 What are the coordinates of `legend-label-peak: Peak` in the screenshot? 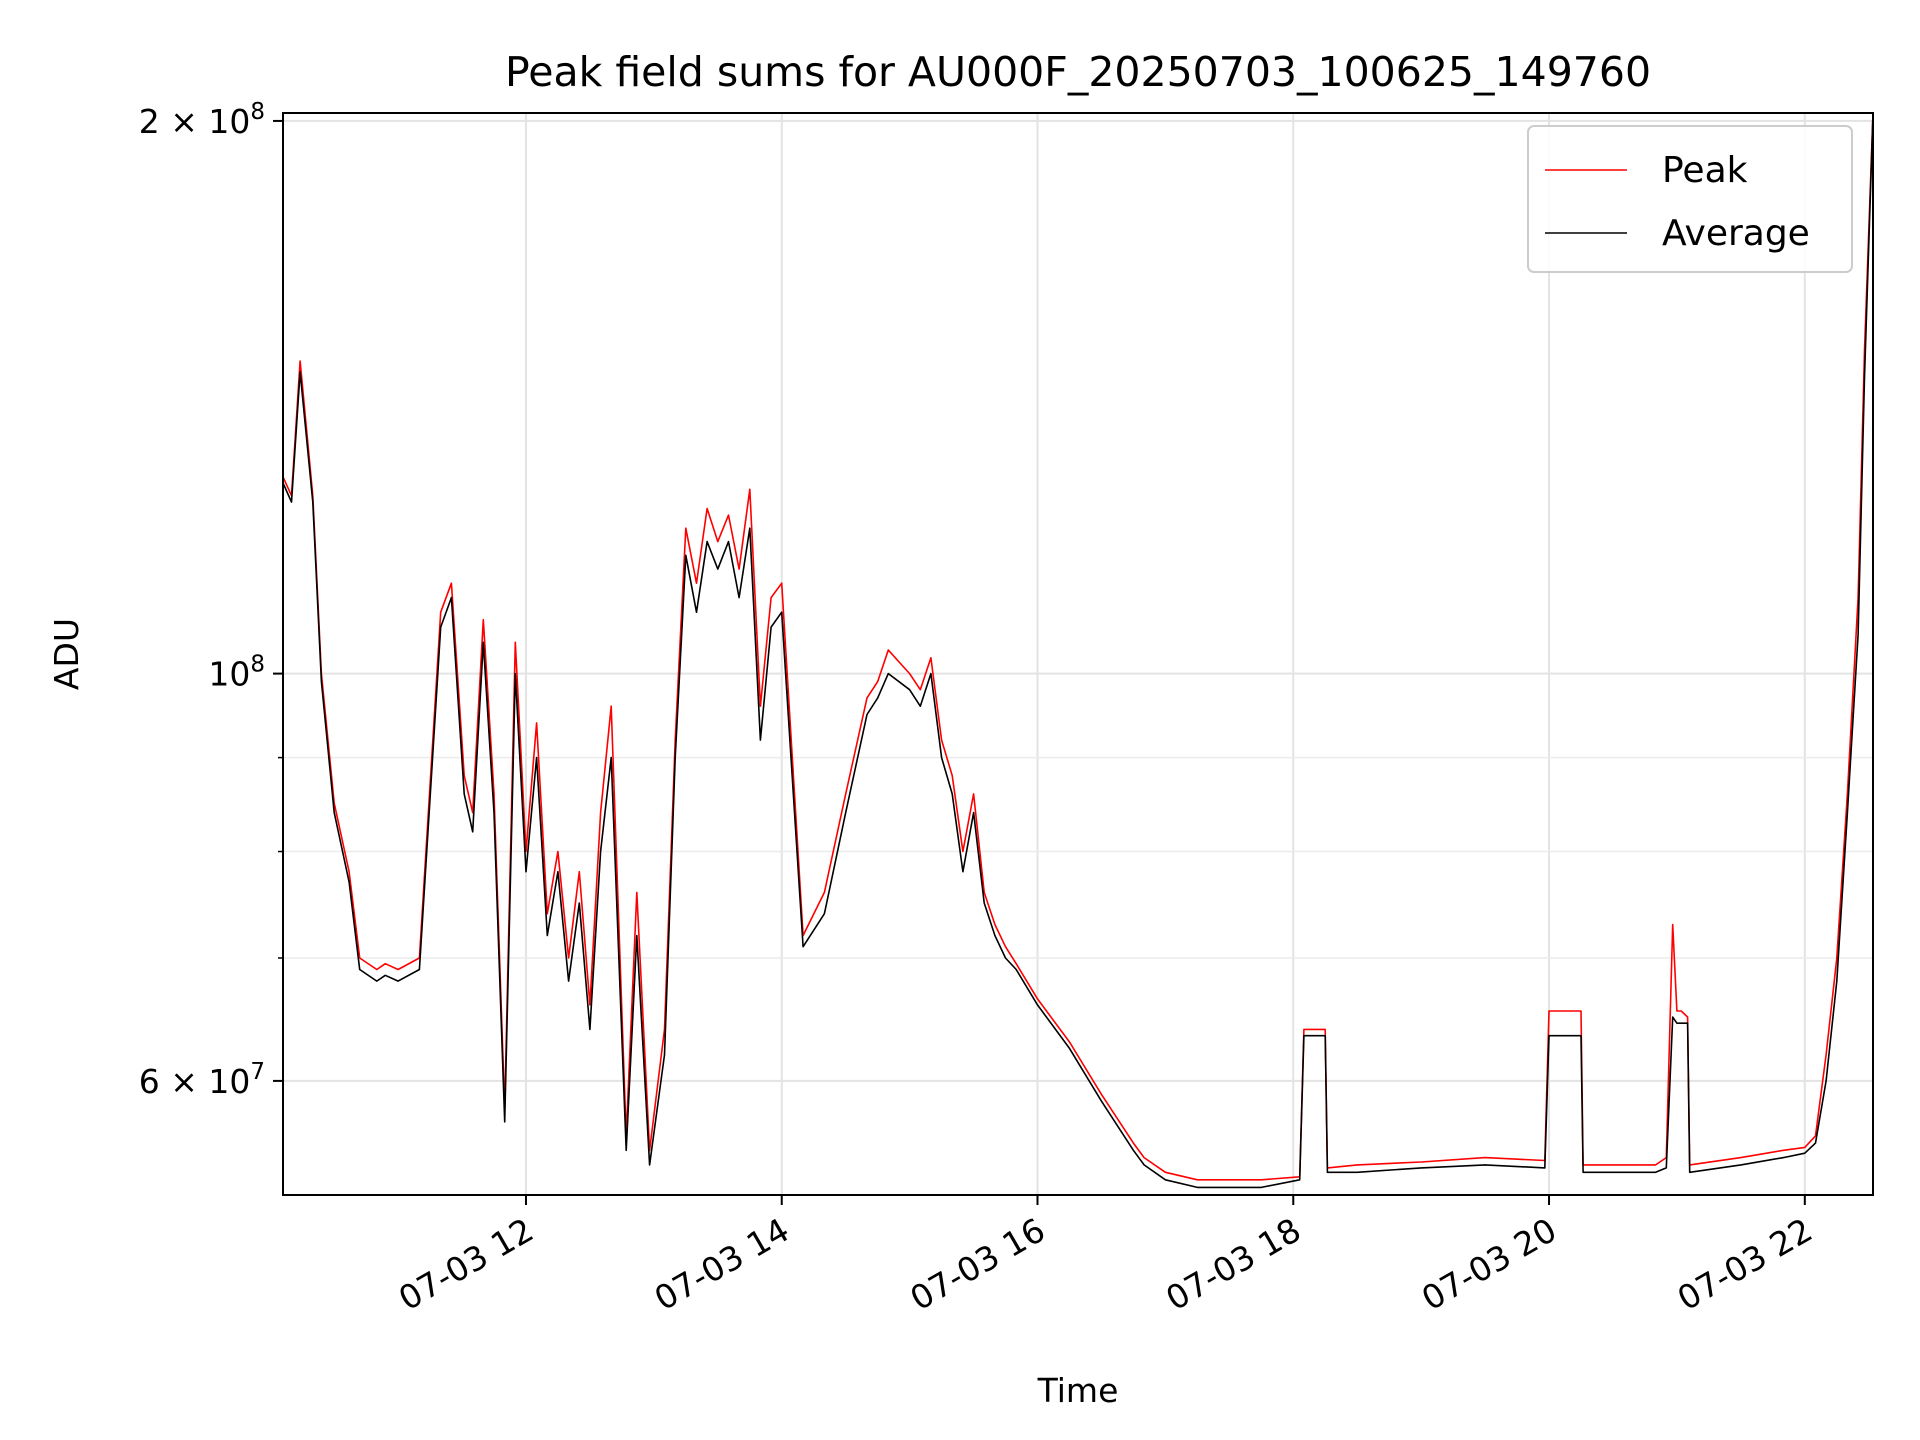 It's located at (1705, 170).